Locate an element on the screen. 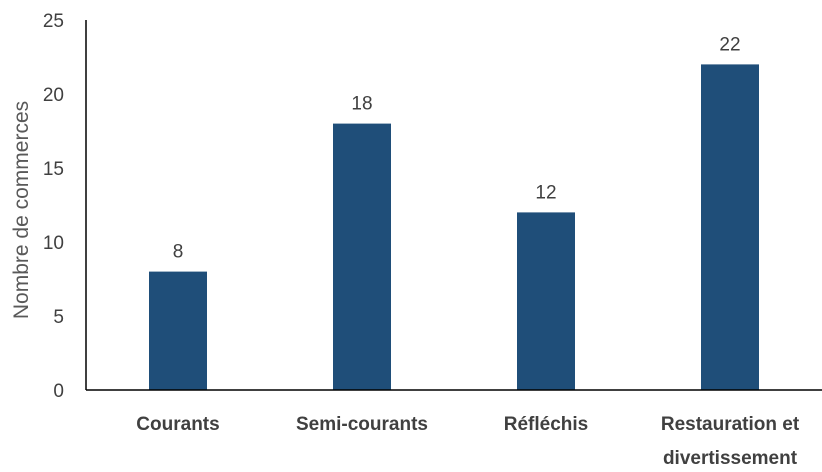 This screenshot has height=472, width=822. y-tick-label: 15 is located at coordinates (53, 169).